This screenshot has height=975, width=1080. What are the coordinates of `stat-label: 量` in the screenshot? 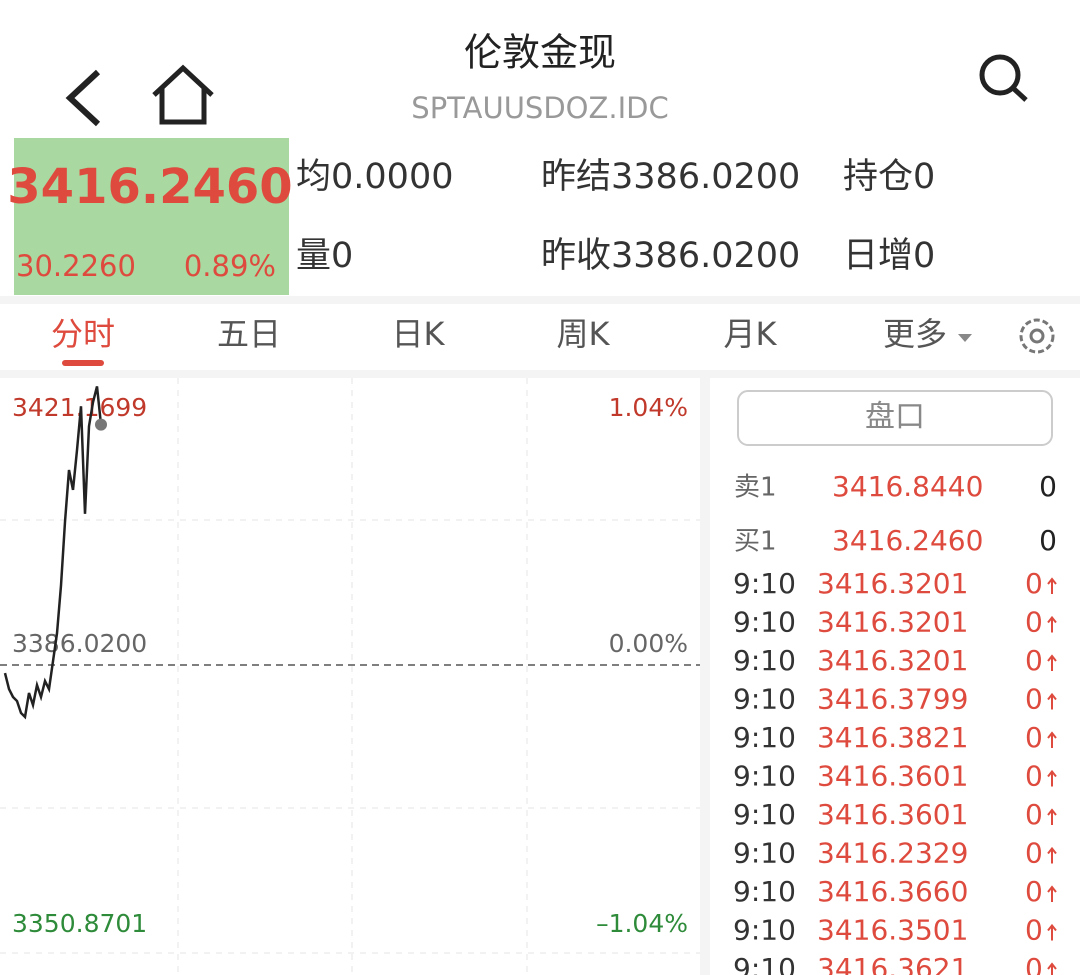 It's located at (313, 256).